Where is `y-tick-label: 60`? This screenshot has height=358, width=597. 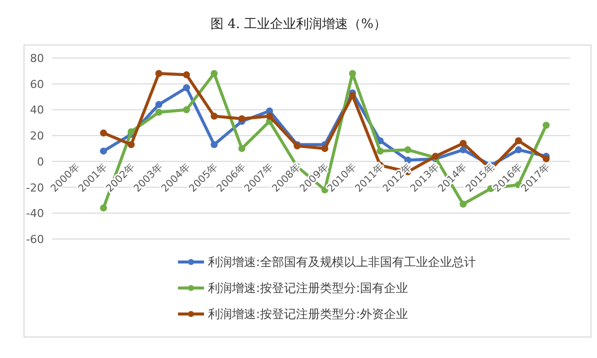
y-tick-label: 60 is located at coordinates (37, 84).